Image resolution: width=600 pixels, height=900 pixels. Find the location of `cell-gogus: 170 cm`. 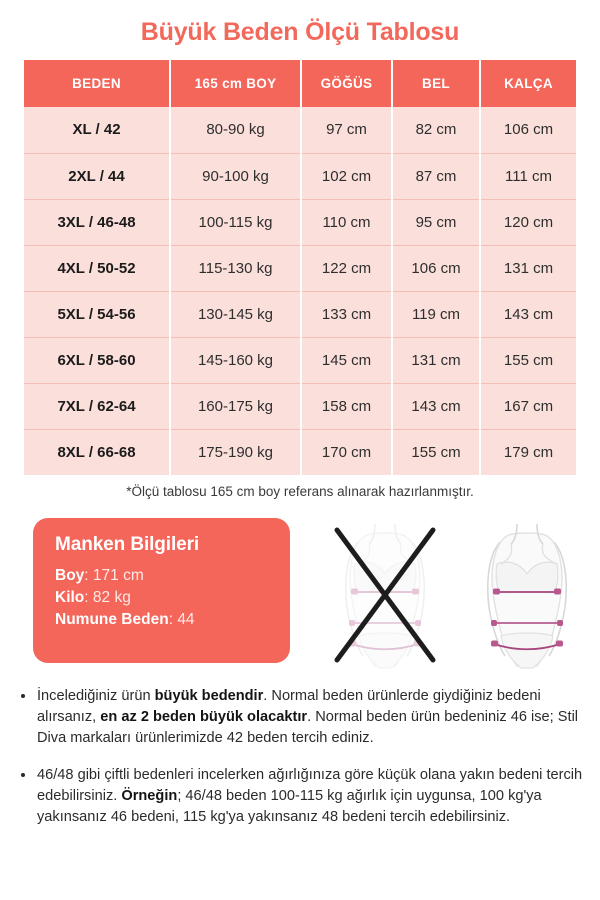

cell-gogus: 170 cm is located at coordinates (347, 452).